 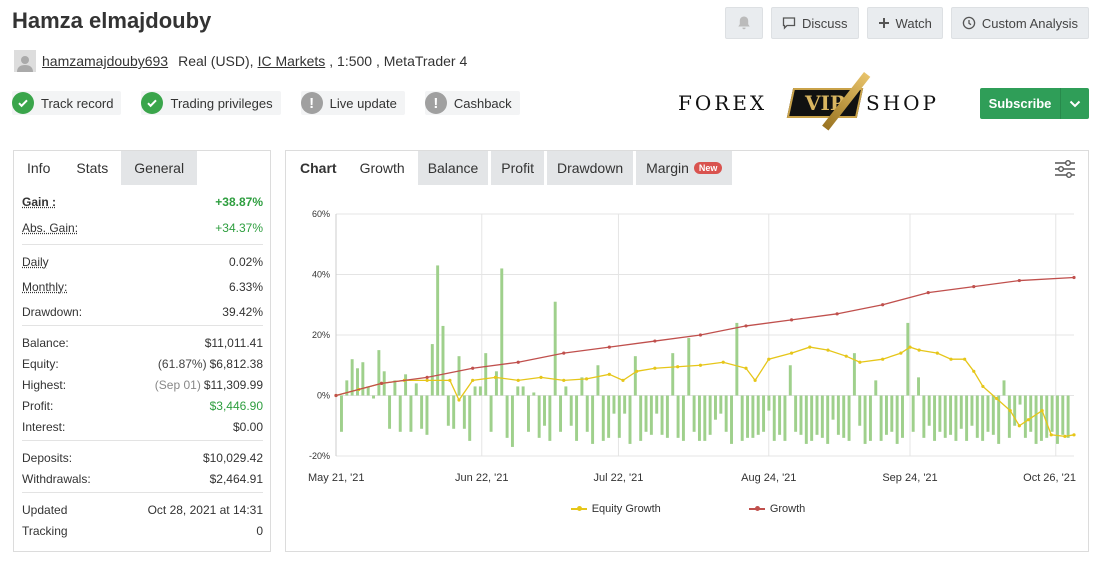 What do you see at coordinates (142, 342) in the screenshot?
I see `stat-balance: Balance: $11,011.41` at bounding box center [142, 342].